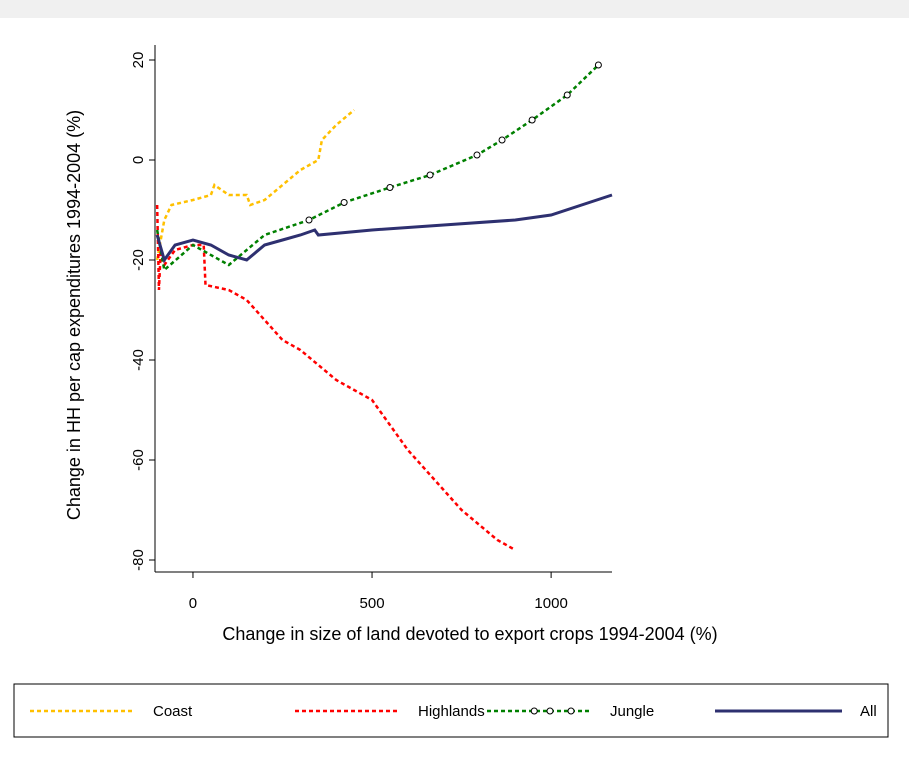 The height and width of the screenshot is (758, 909). What do you see at coordinates (138, 460) in the screenshot?
I see `y-tick-label: -60` at bounding box center [138, 460].